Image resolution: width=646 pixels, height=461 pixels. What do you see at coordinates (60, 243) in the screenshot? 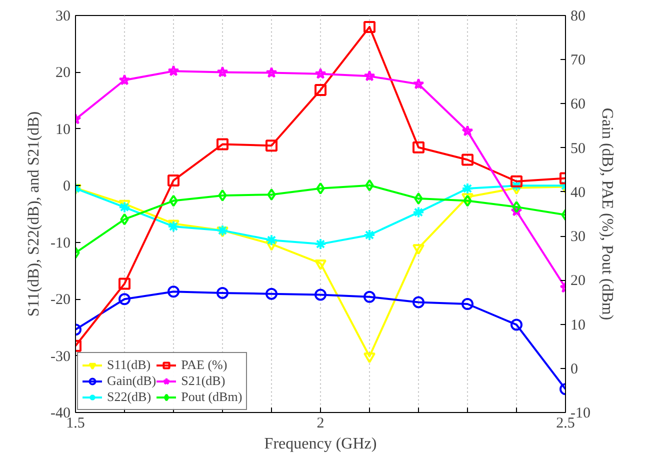
I see `y-tick-label: -10` at bounding box center [60, 243].